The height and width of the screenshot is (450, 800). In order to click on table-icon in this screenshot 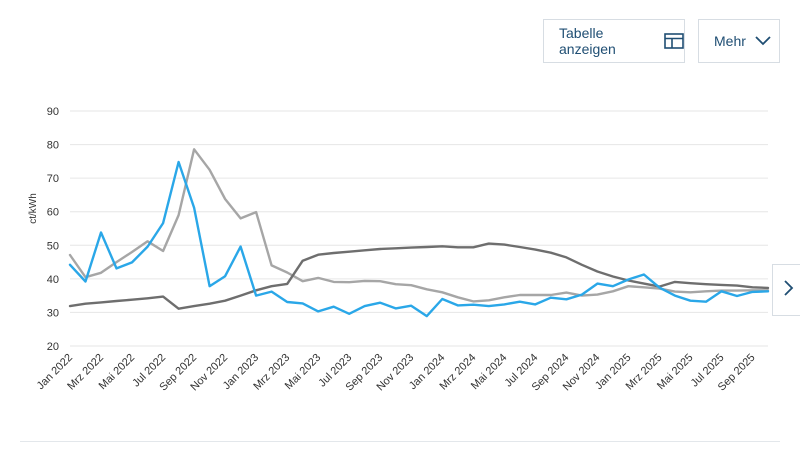, I will do `click(674, 41)`.